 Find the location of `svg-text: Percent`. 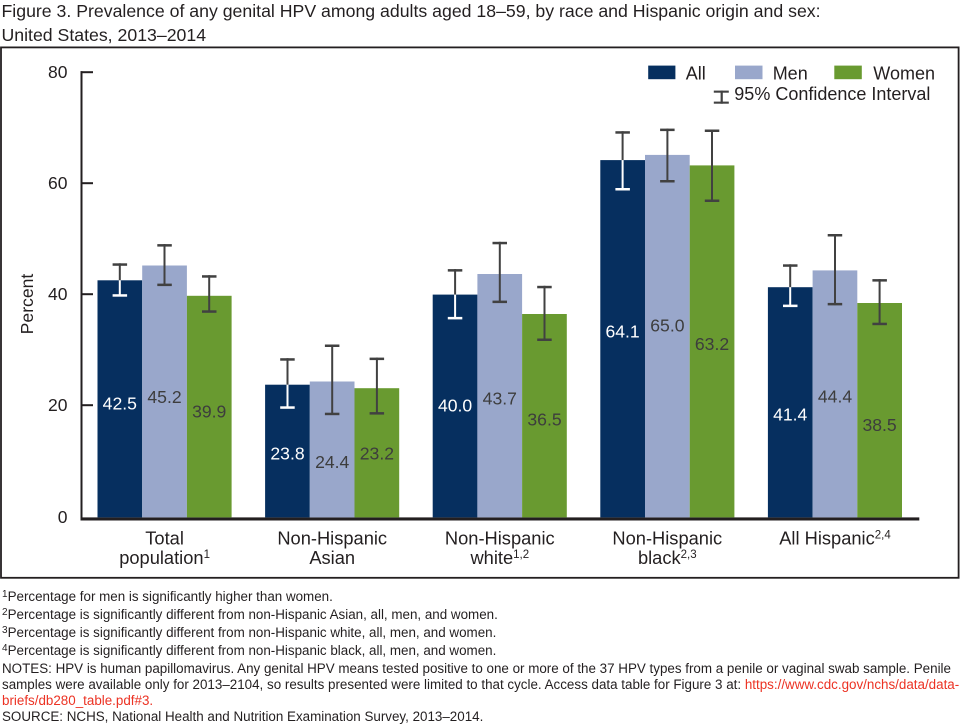

svg-text: Percent is located at coordinates (27, 304).